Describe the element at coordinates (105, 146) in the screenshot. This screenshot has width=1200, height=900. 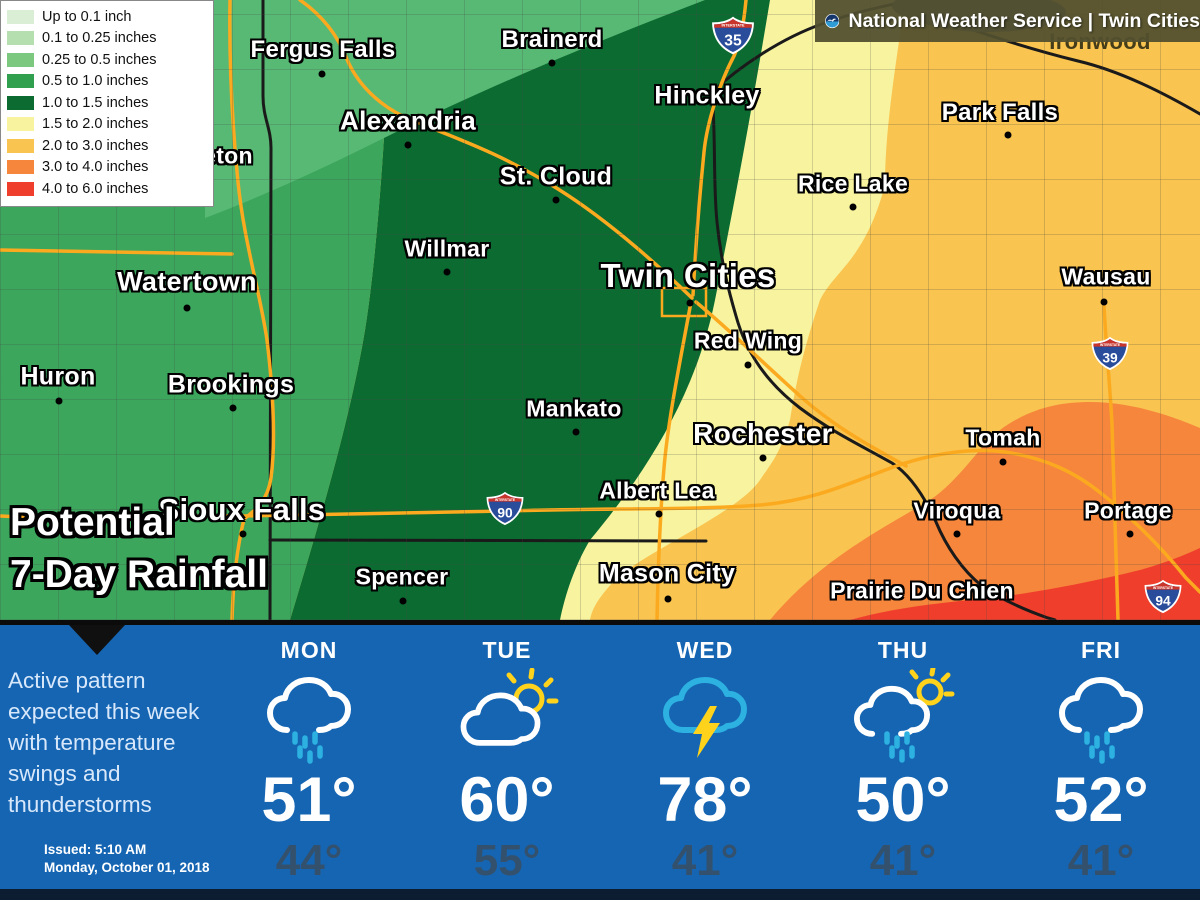
I see `legend-item: 2.0 to 3.0 inches` at that location.